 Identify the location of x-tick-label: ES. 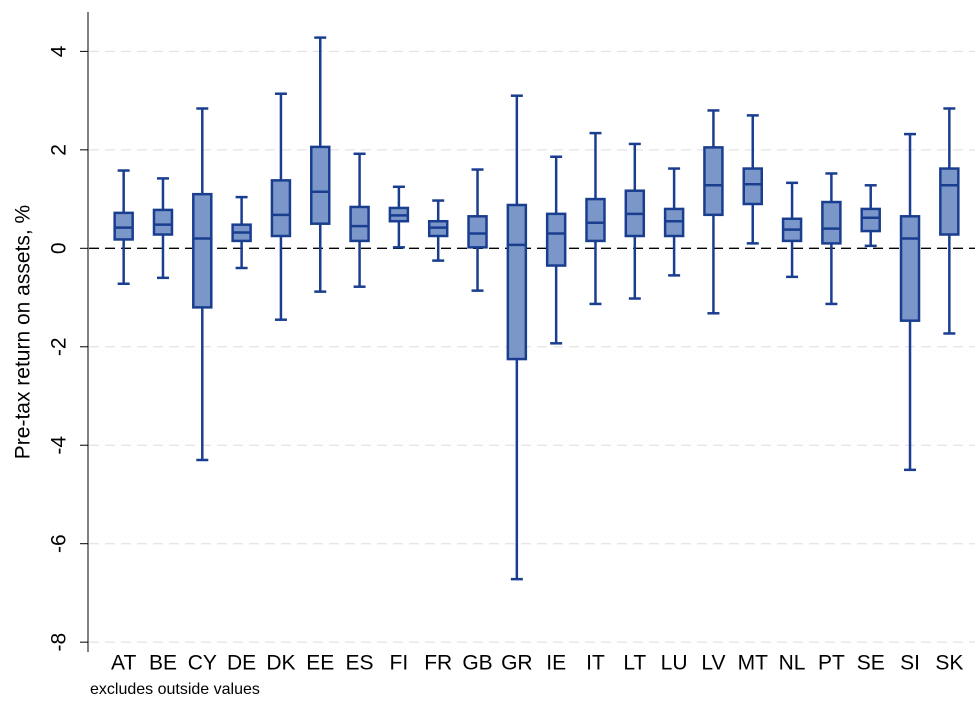
(360, 663).